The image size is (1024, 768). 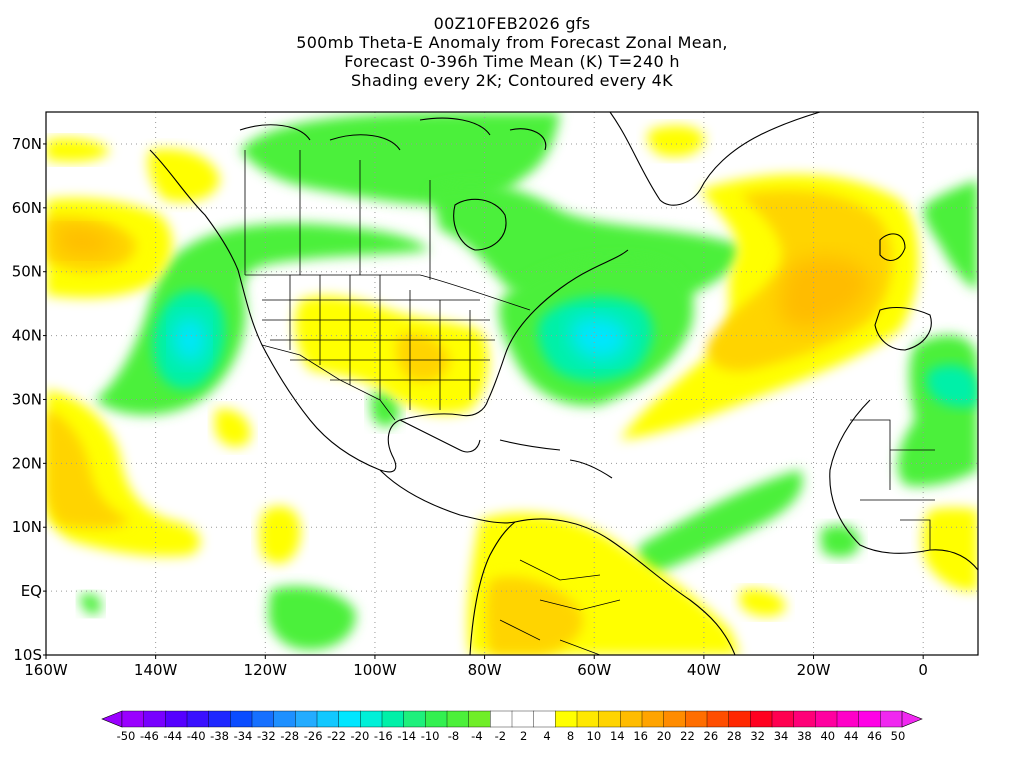 What do you see at coordinates (383, 736) in the screenshot?
I see `colorbar-label: -16` at bounding box center [383, 736].